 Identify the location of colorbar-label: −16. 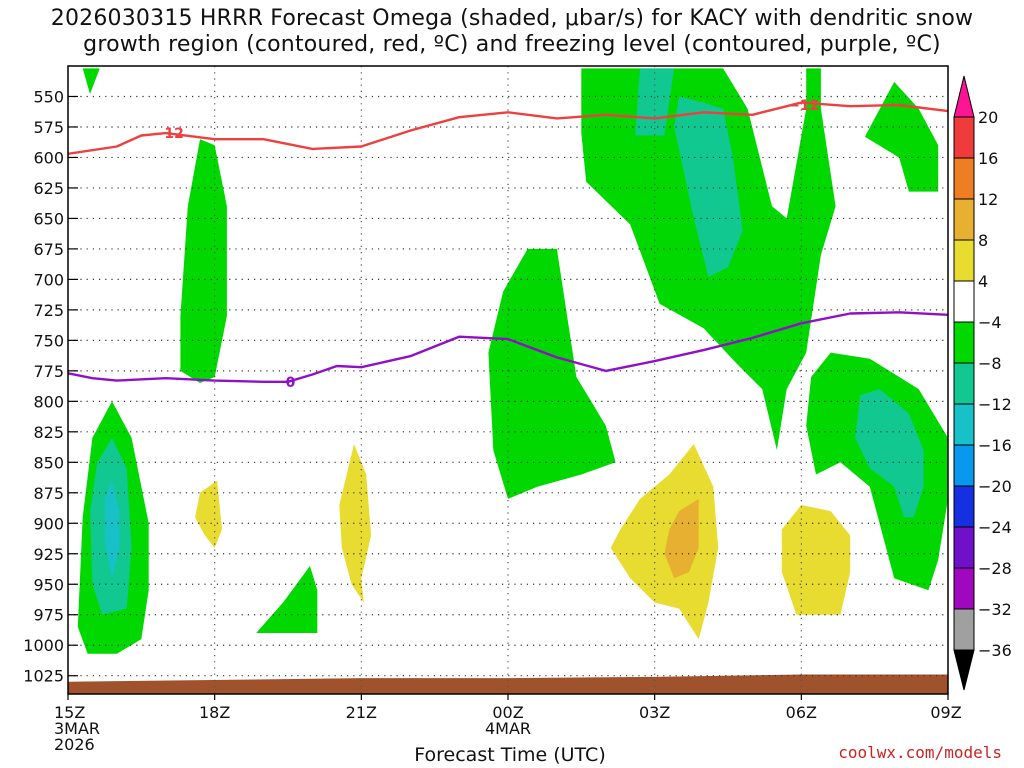
(995, 445).